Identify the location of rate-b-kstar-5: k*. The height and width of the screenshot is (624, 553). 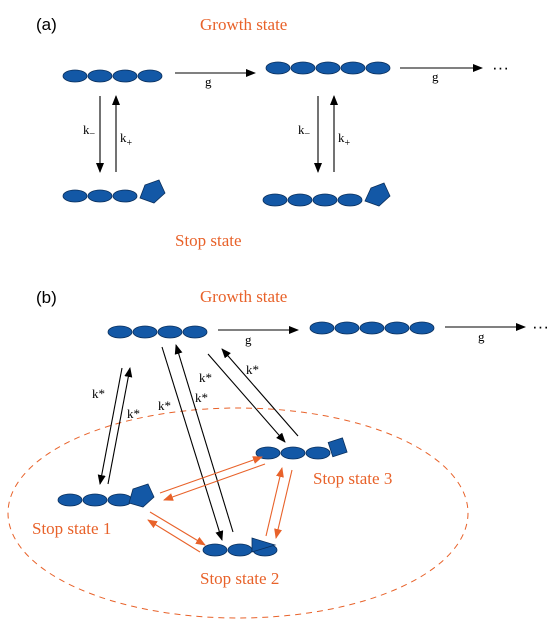
(205, 377).